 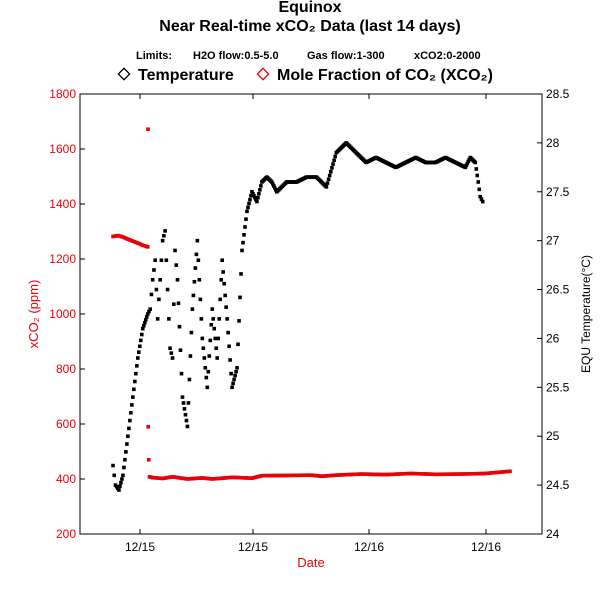 What do you see at coordinates (62, 149) in the screenshot?
I see `left-tick-label: 1600` at bounding box center [62, 149].